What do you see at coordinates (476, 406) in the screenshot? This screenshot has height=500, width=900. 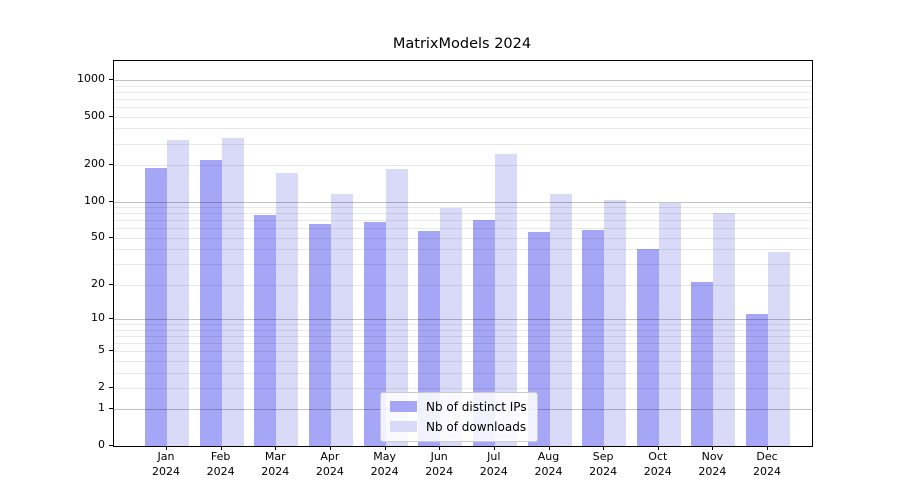 I see `legend-label-distinct-ips: Nb of distinct IPs` at bounding box center [476, 406].